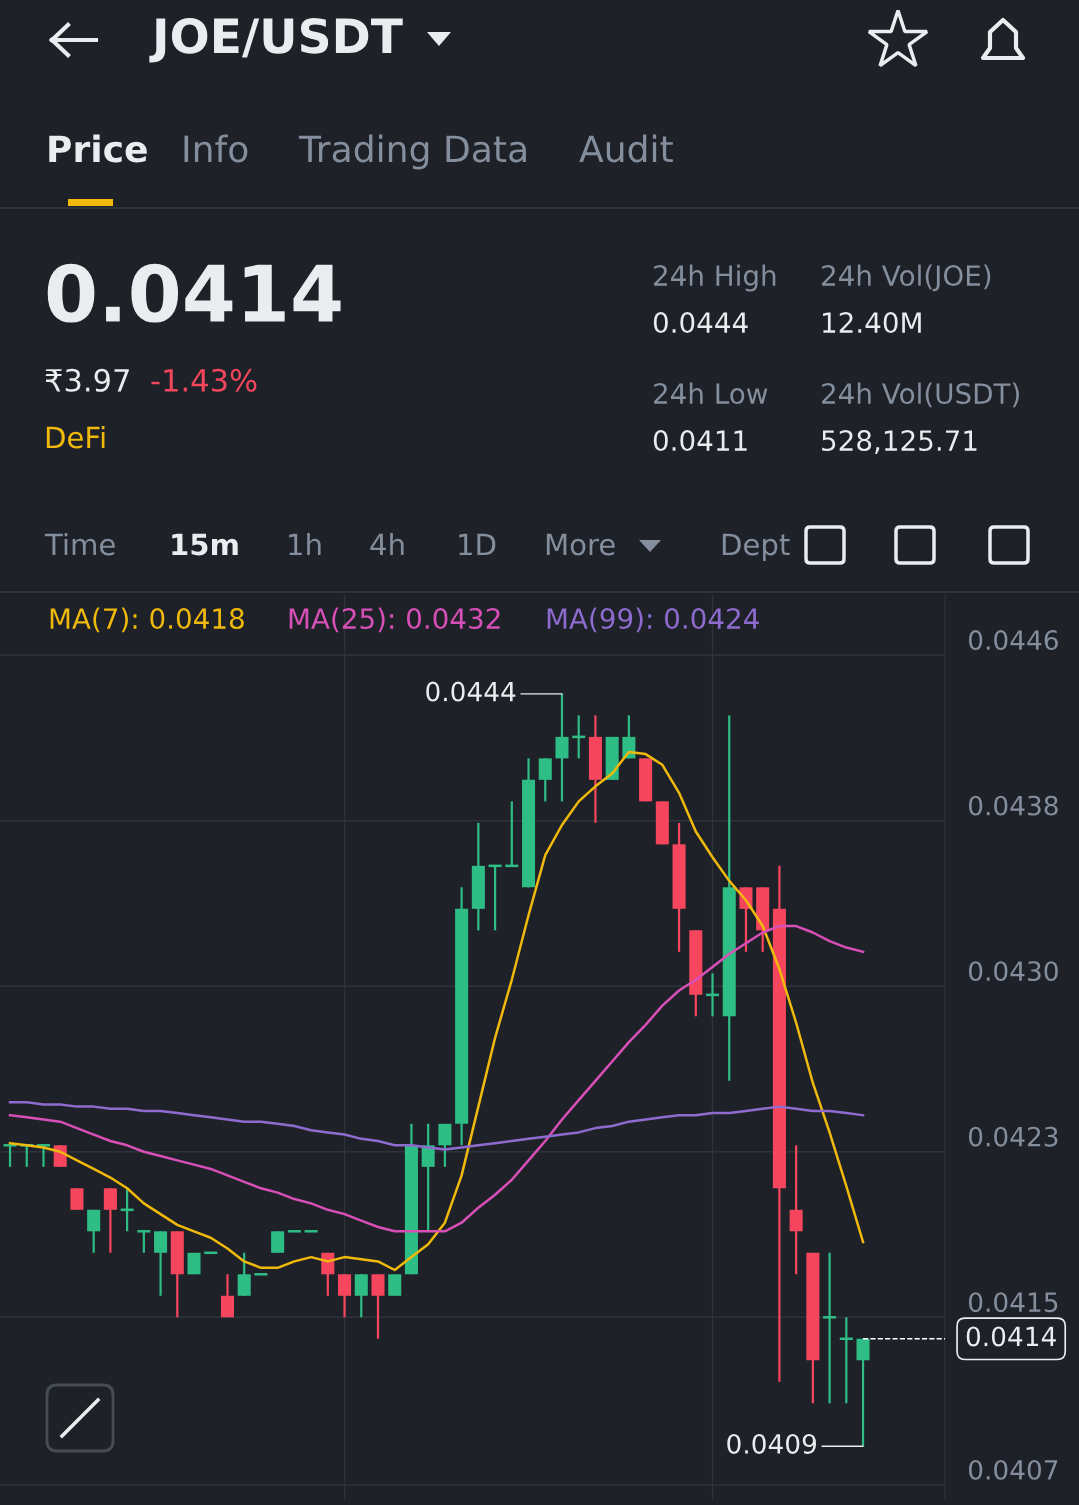  Describe the element at coordinates (1013, 805) in the screenshot. I see `y-tick-label: 0.0438` at that location.